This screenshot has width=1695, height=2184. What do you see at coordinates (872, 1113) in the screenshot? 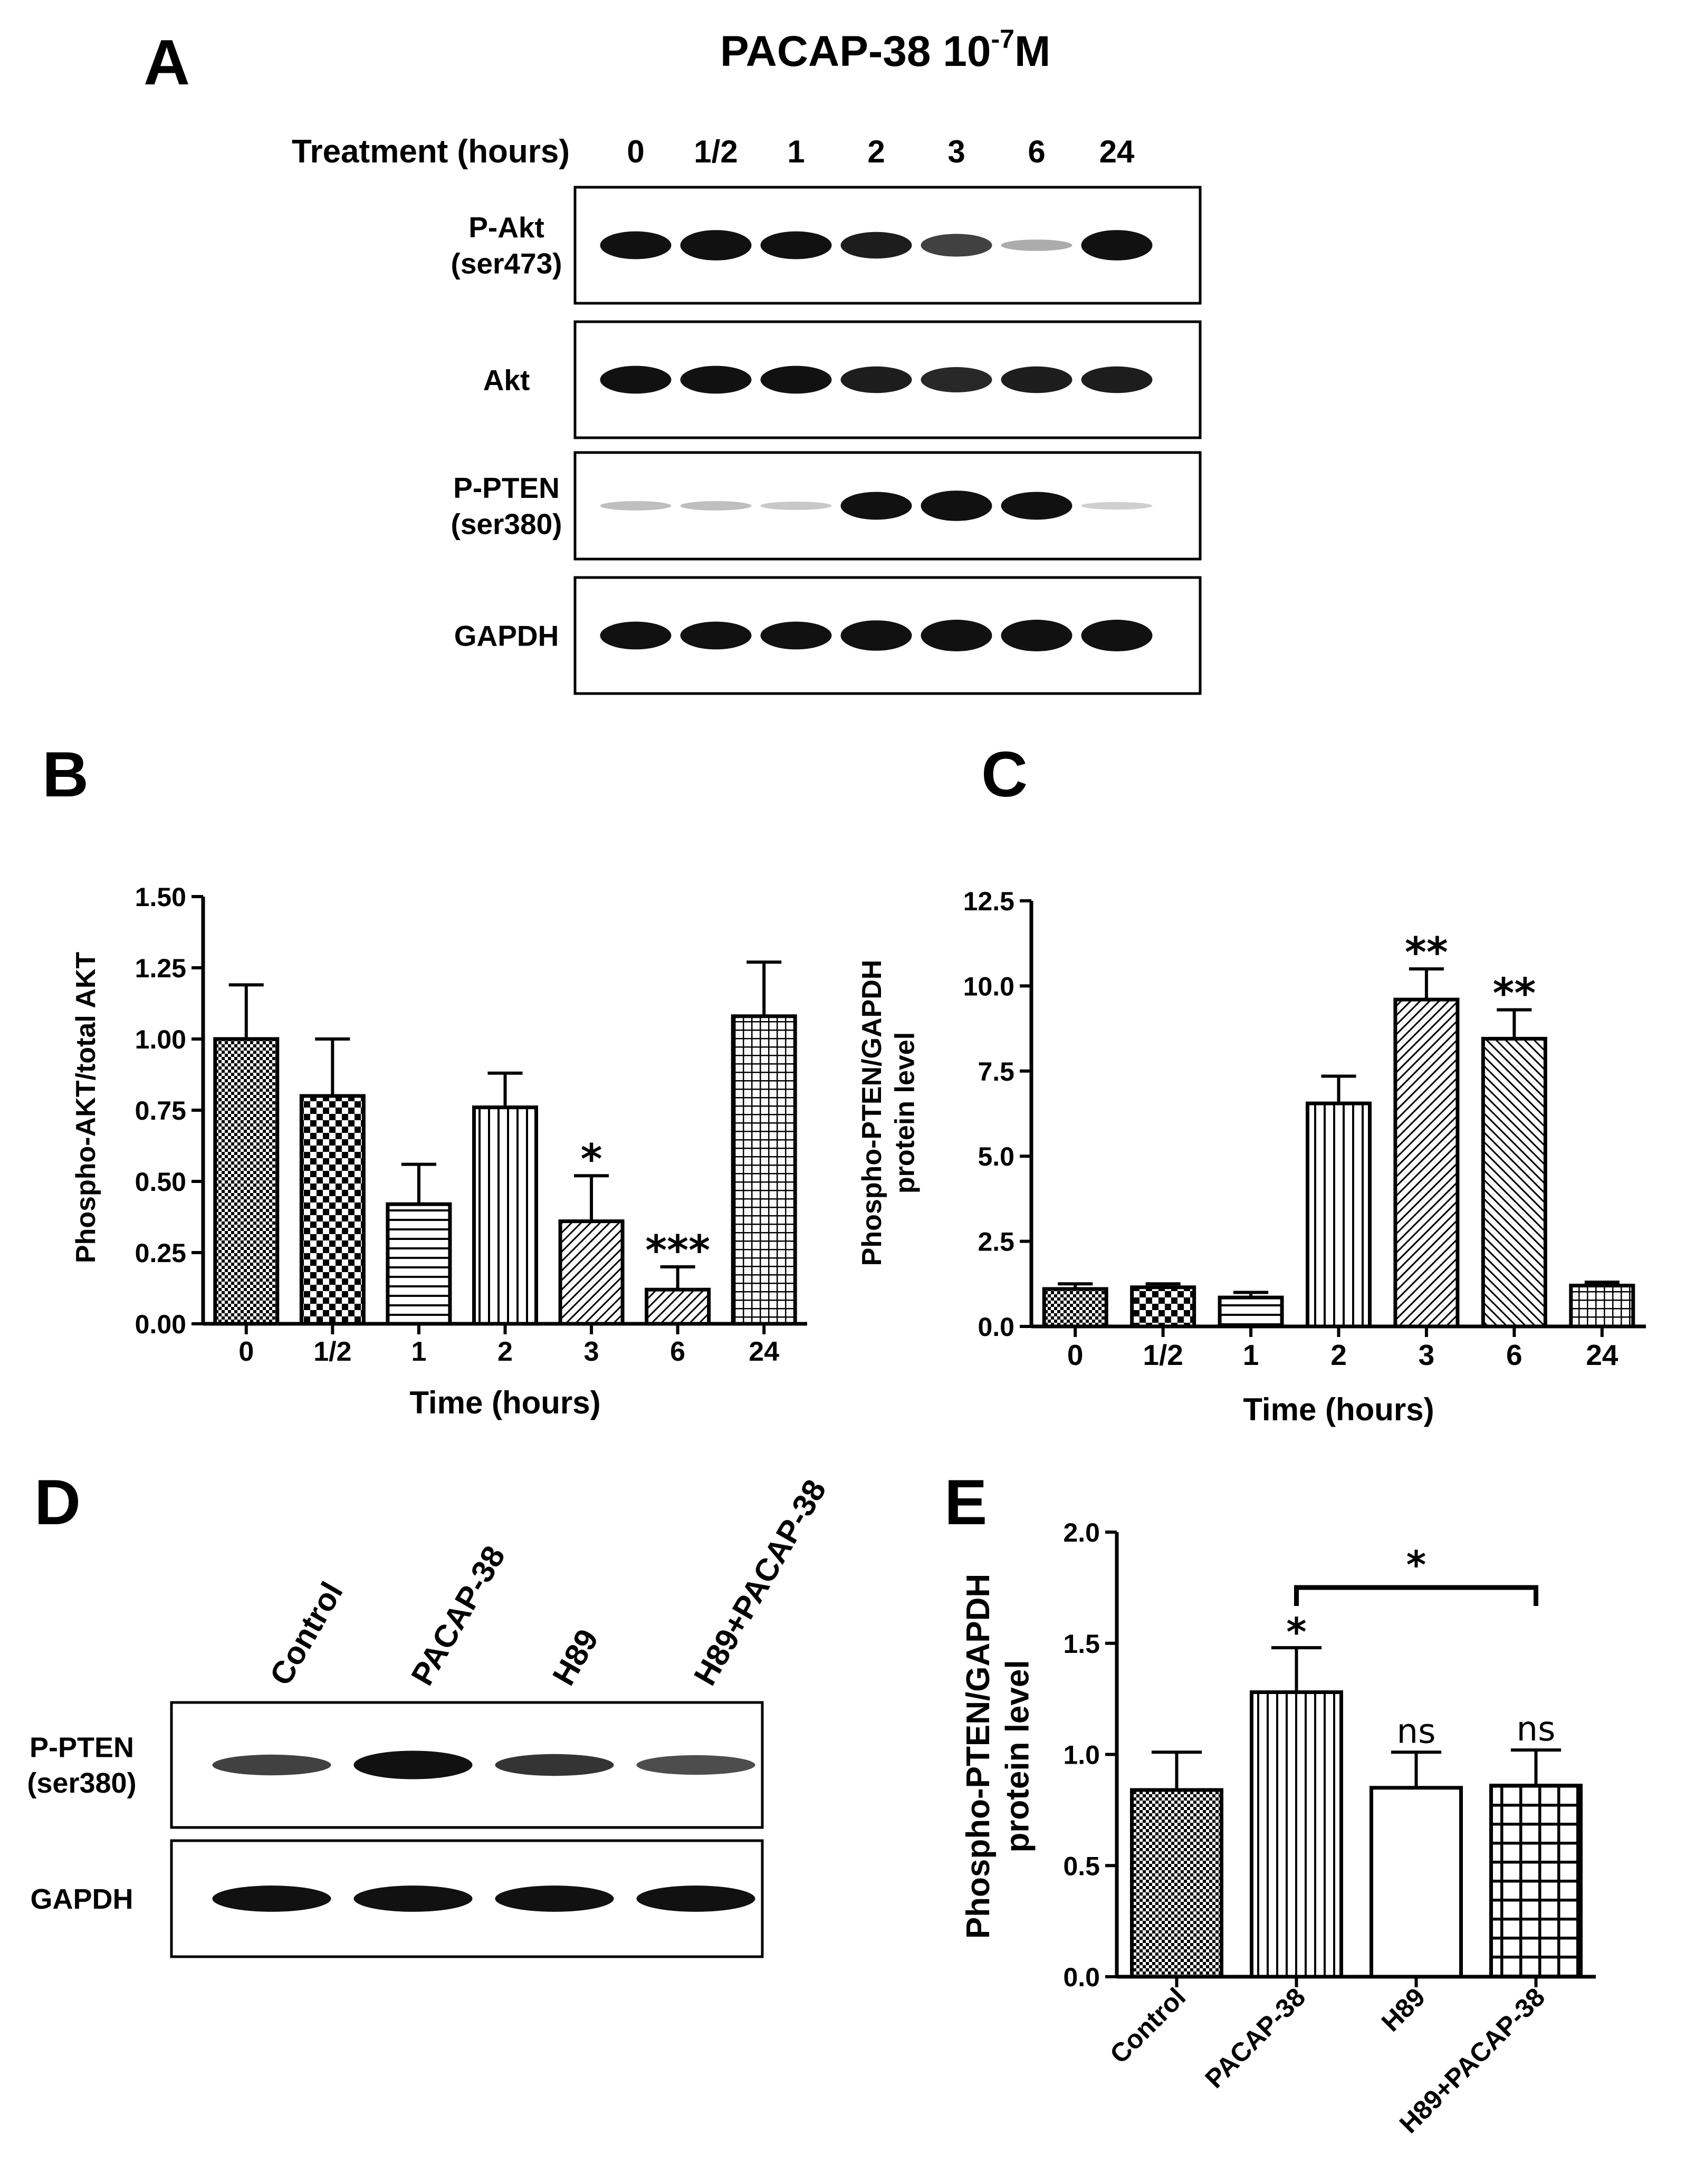
I see `panel-c-y-axis-label: Phospho-PTEN/GAPDH` at bounding box center [872, 1113].